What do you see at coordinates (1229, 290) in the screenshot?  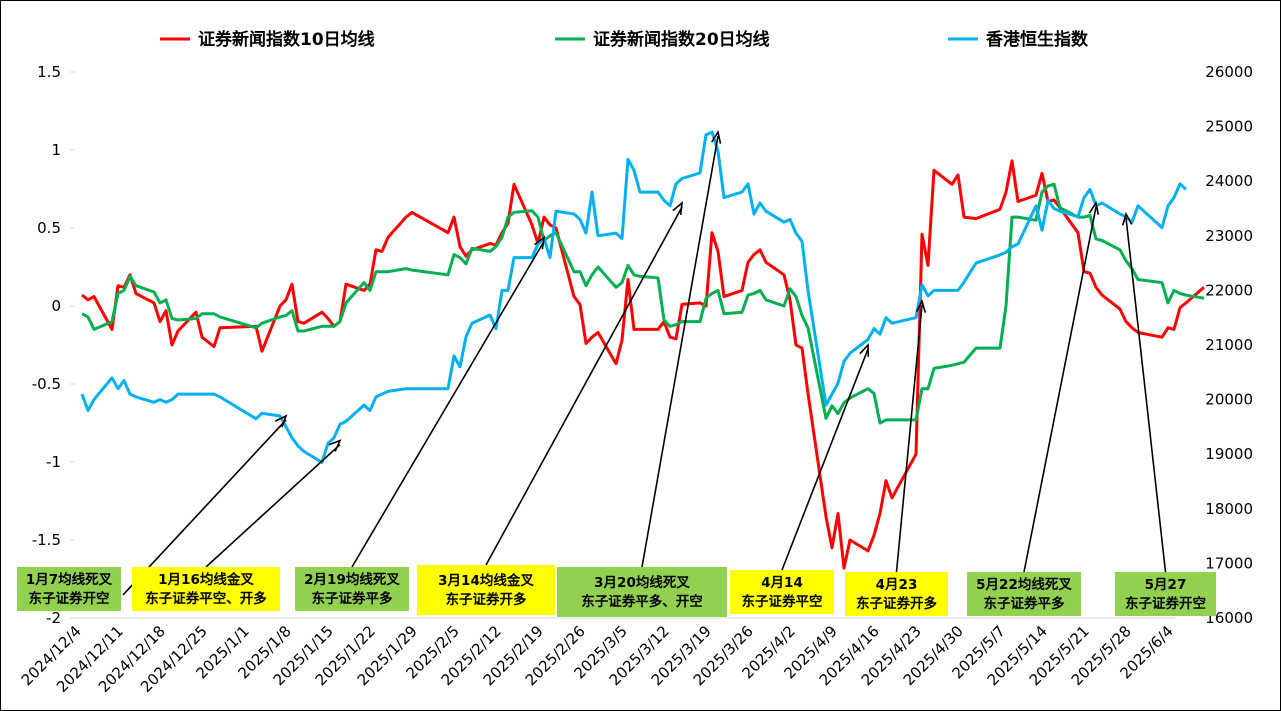 I see `right-y-tick-label: 22000` at bounding box center [1229, 290].